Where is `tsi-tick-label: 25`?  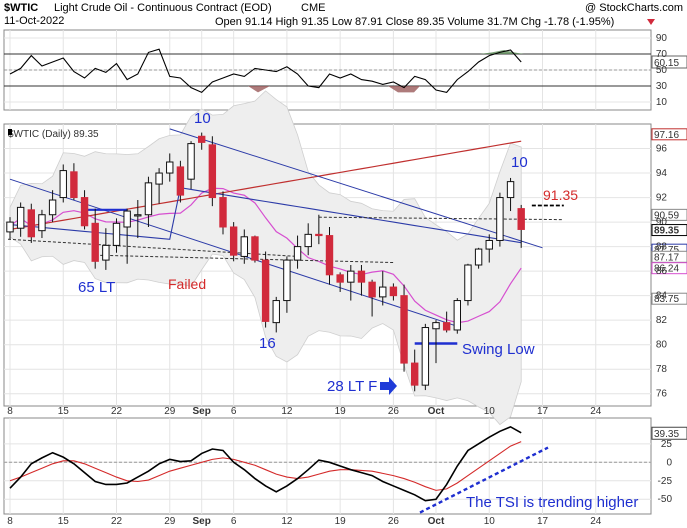 tsi-tick-label: 25 is located at coordinates (667, 444).